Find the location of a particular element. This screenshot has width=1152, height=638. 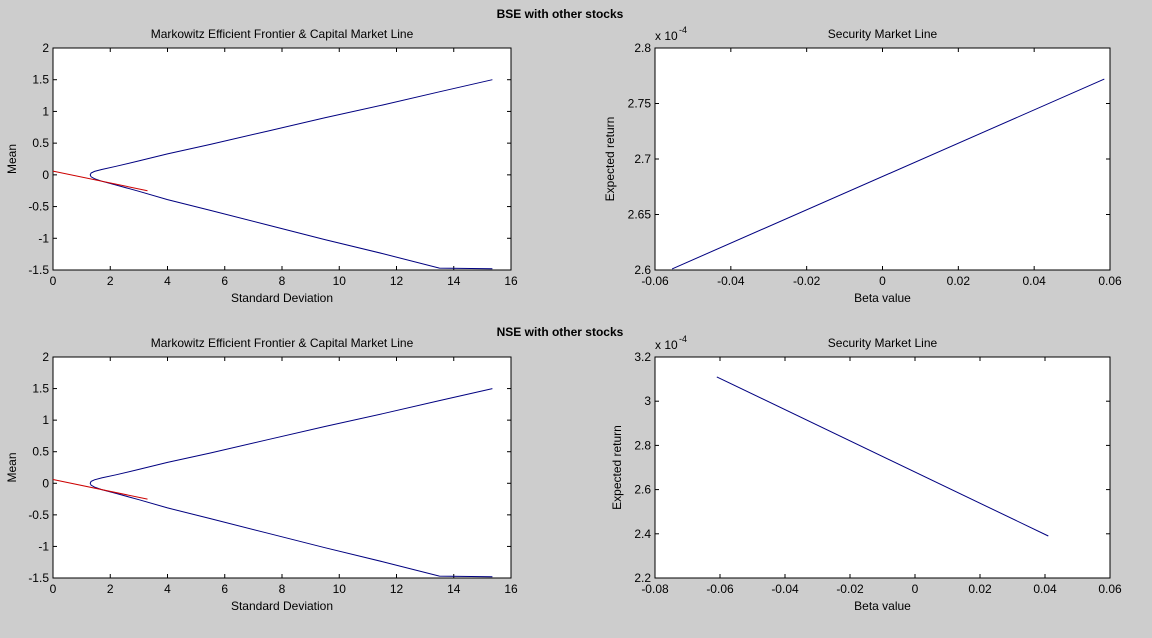

group-title-nse: NSE with other stocks is located at coordinates (560, 332).